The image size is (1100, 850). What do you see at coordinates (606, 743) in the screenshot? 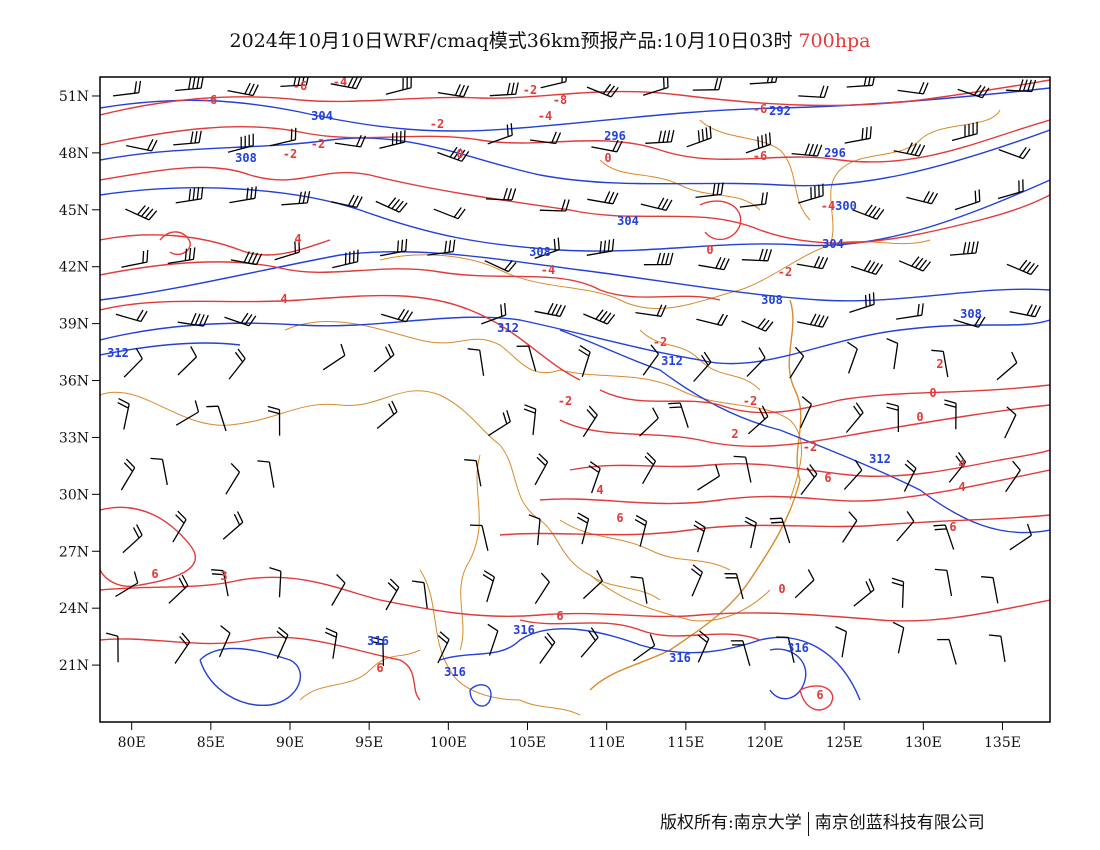
I see `lon-tick-label: 110E` at bounding box center [606, 743].